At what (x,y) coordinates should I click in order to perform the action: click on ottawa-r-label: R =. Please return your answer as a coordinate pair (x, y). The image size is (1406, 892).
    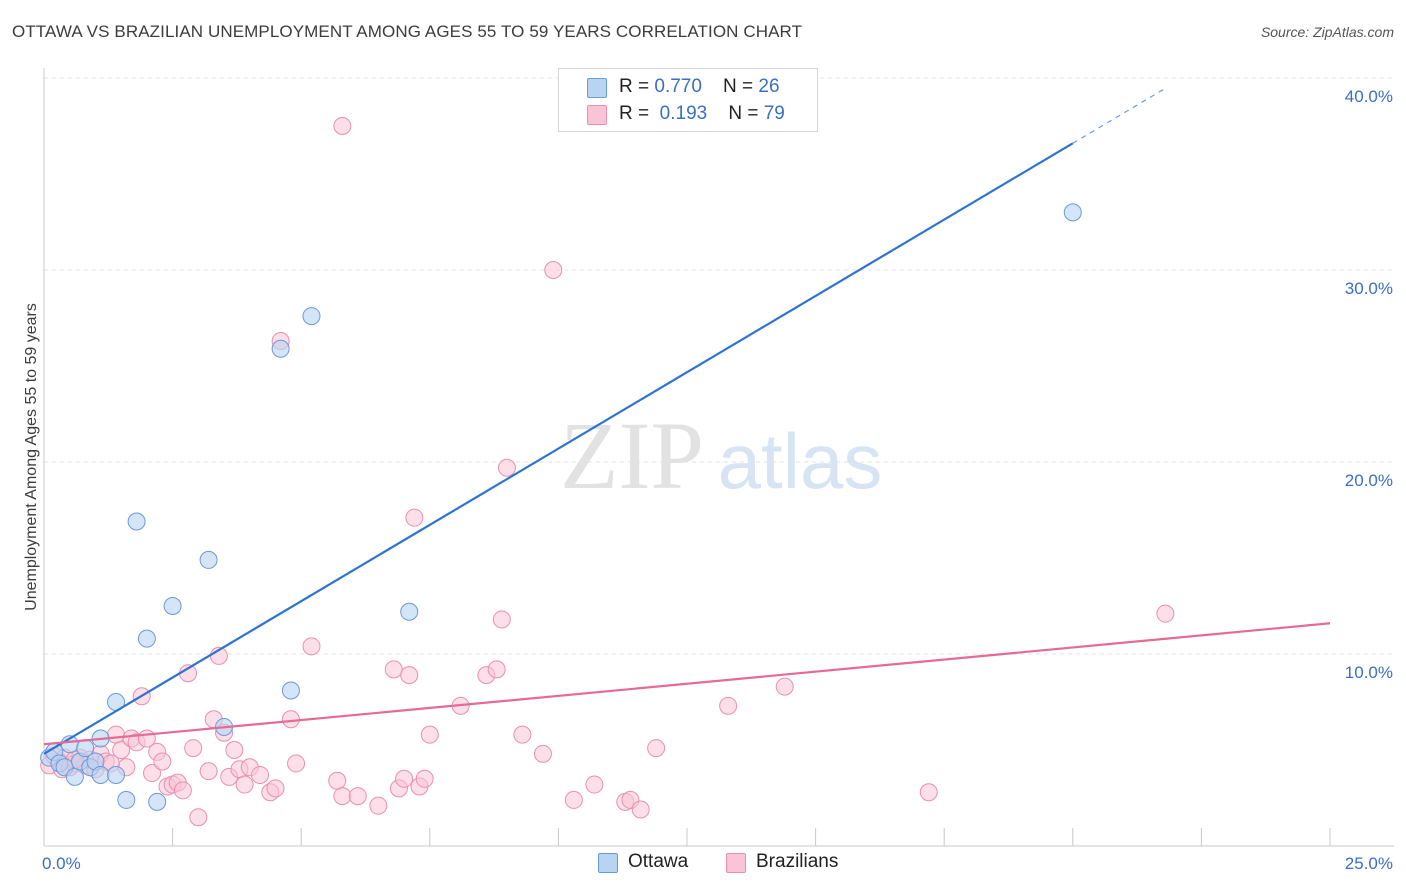
    Looking at the image, I should click on (637, 86).